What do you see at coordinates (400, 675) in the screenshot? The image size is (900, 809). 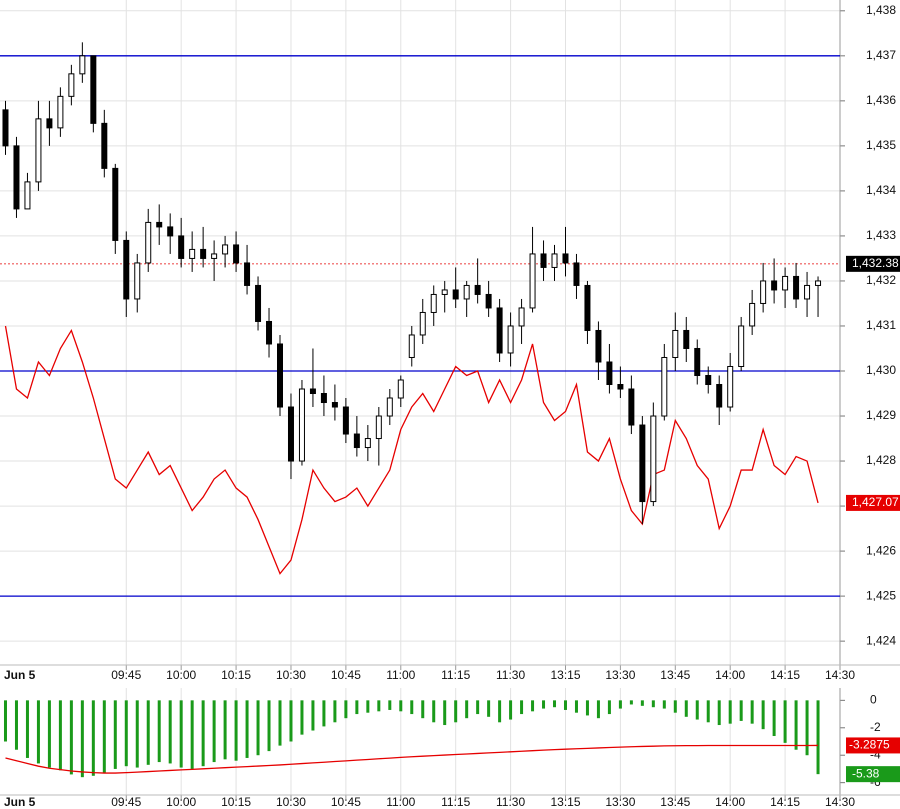 I see `x-tick-label: 11:00` at bounding box center [400, 675].